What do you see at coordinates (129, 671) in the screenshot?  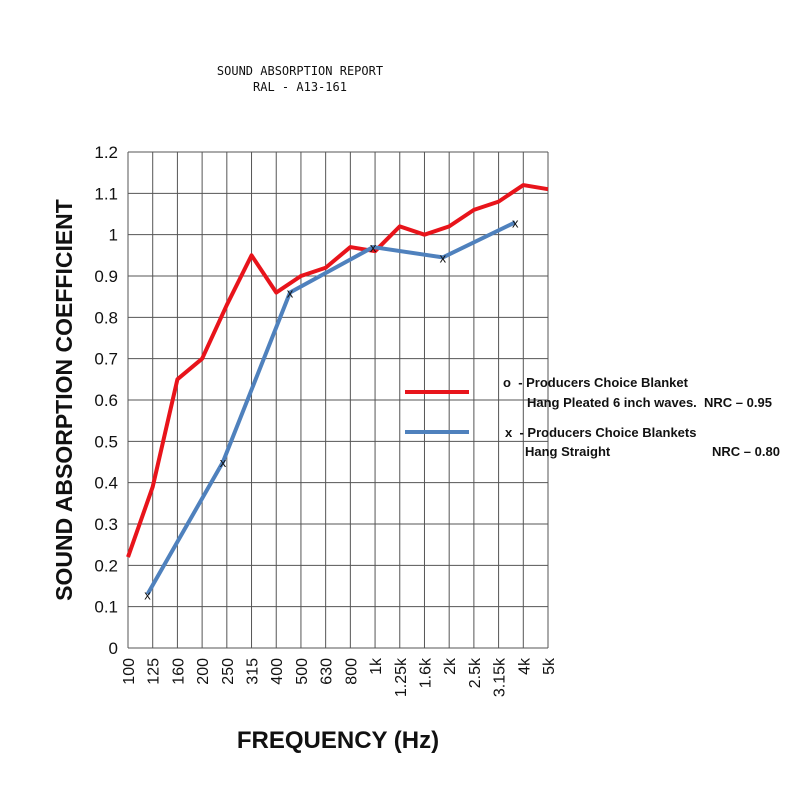 I see `x-tick-label: 100` at bounding box center [129, 671].